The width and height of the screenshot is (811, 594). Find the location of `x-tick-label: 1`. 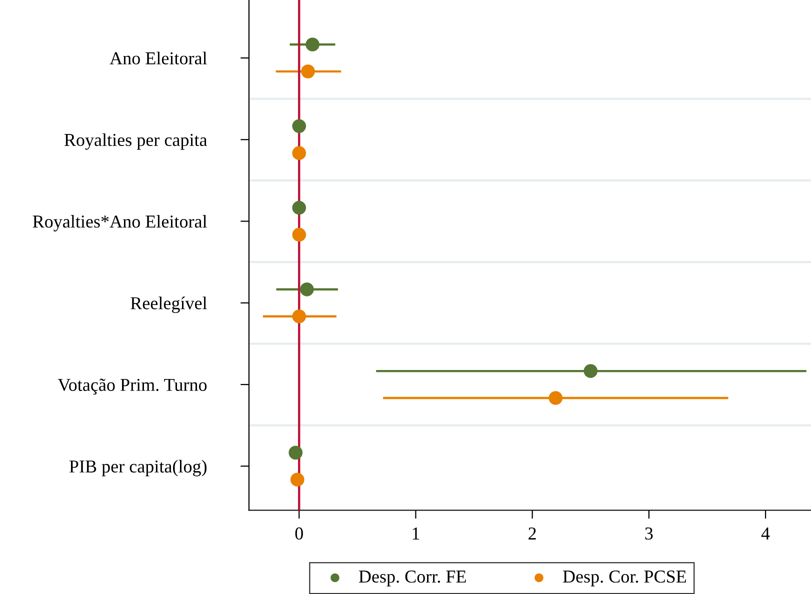

x-tick-label: 1 is located at coordinates (416, 534).